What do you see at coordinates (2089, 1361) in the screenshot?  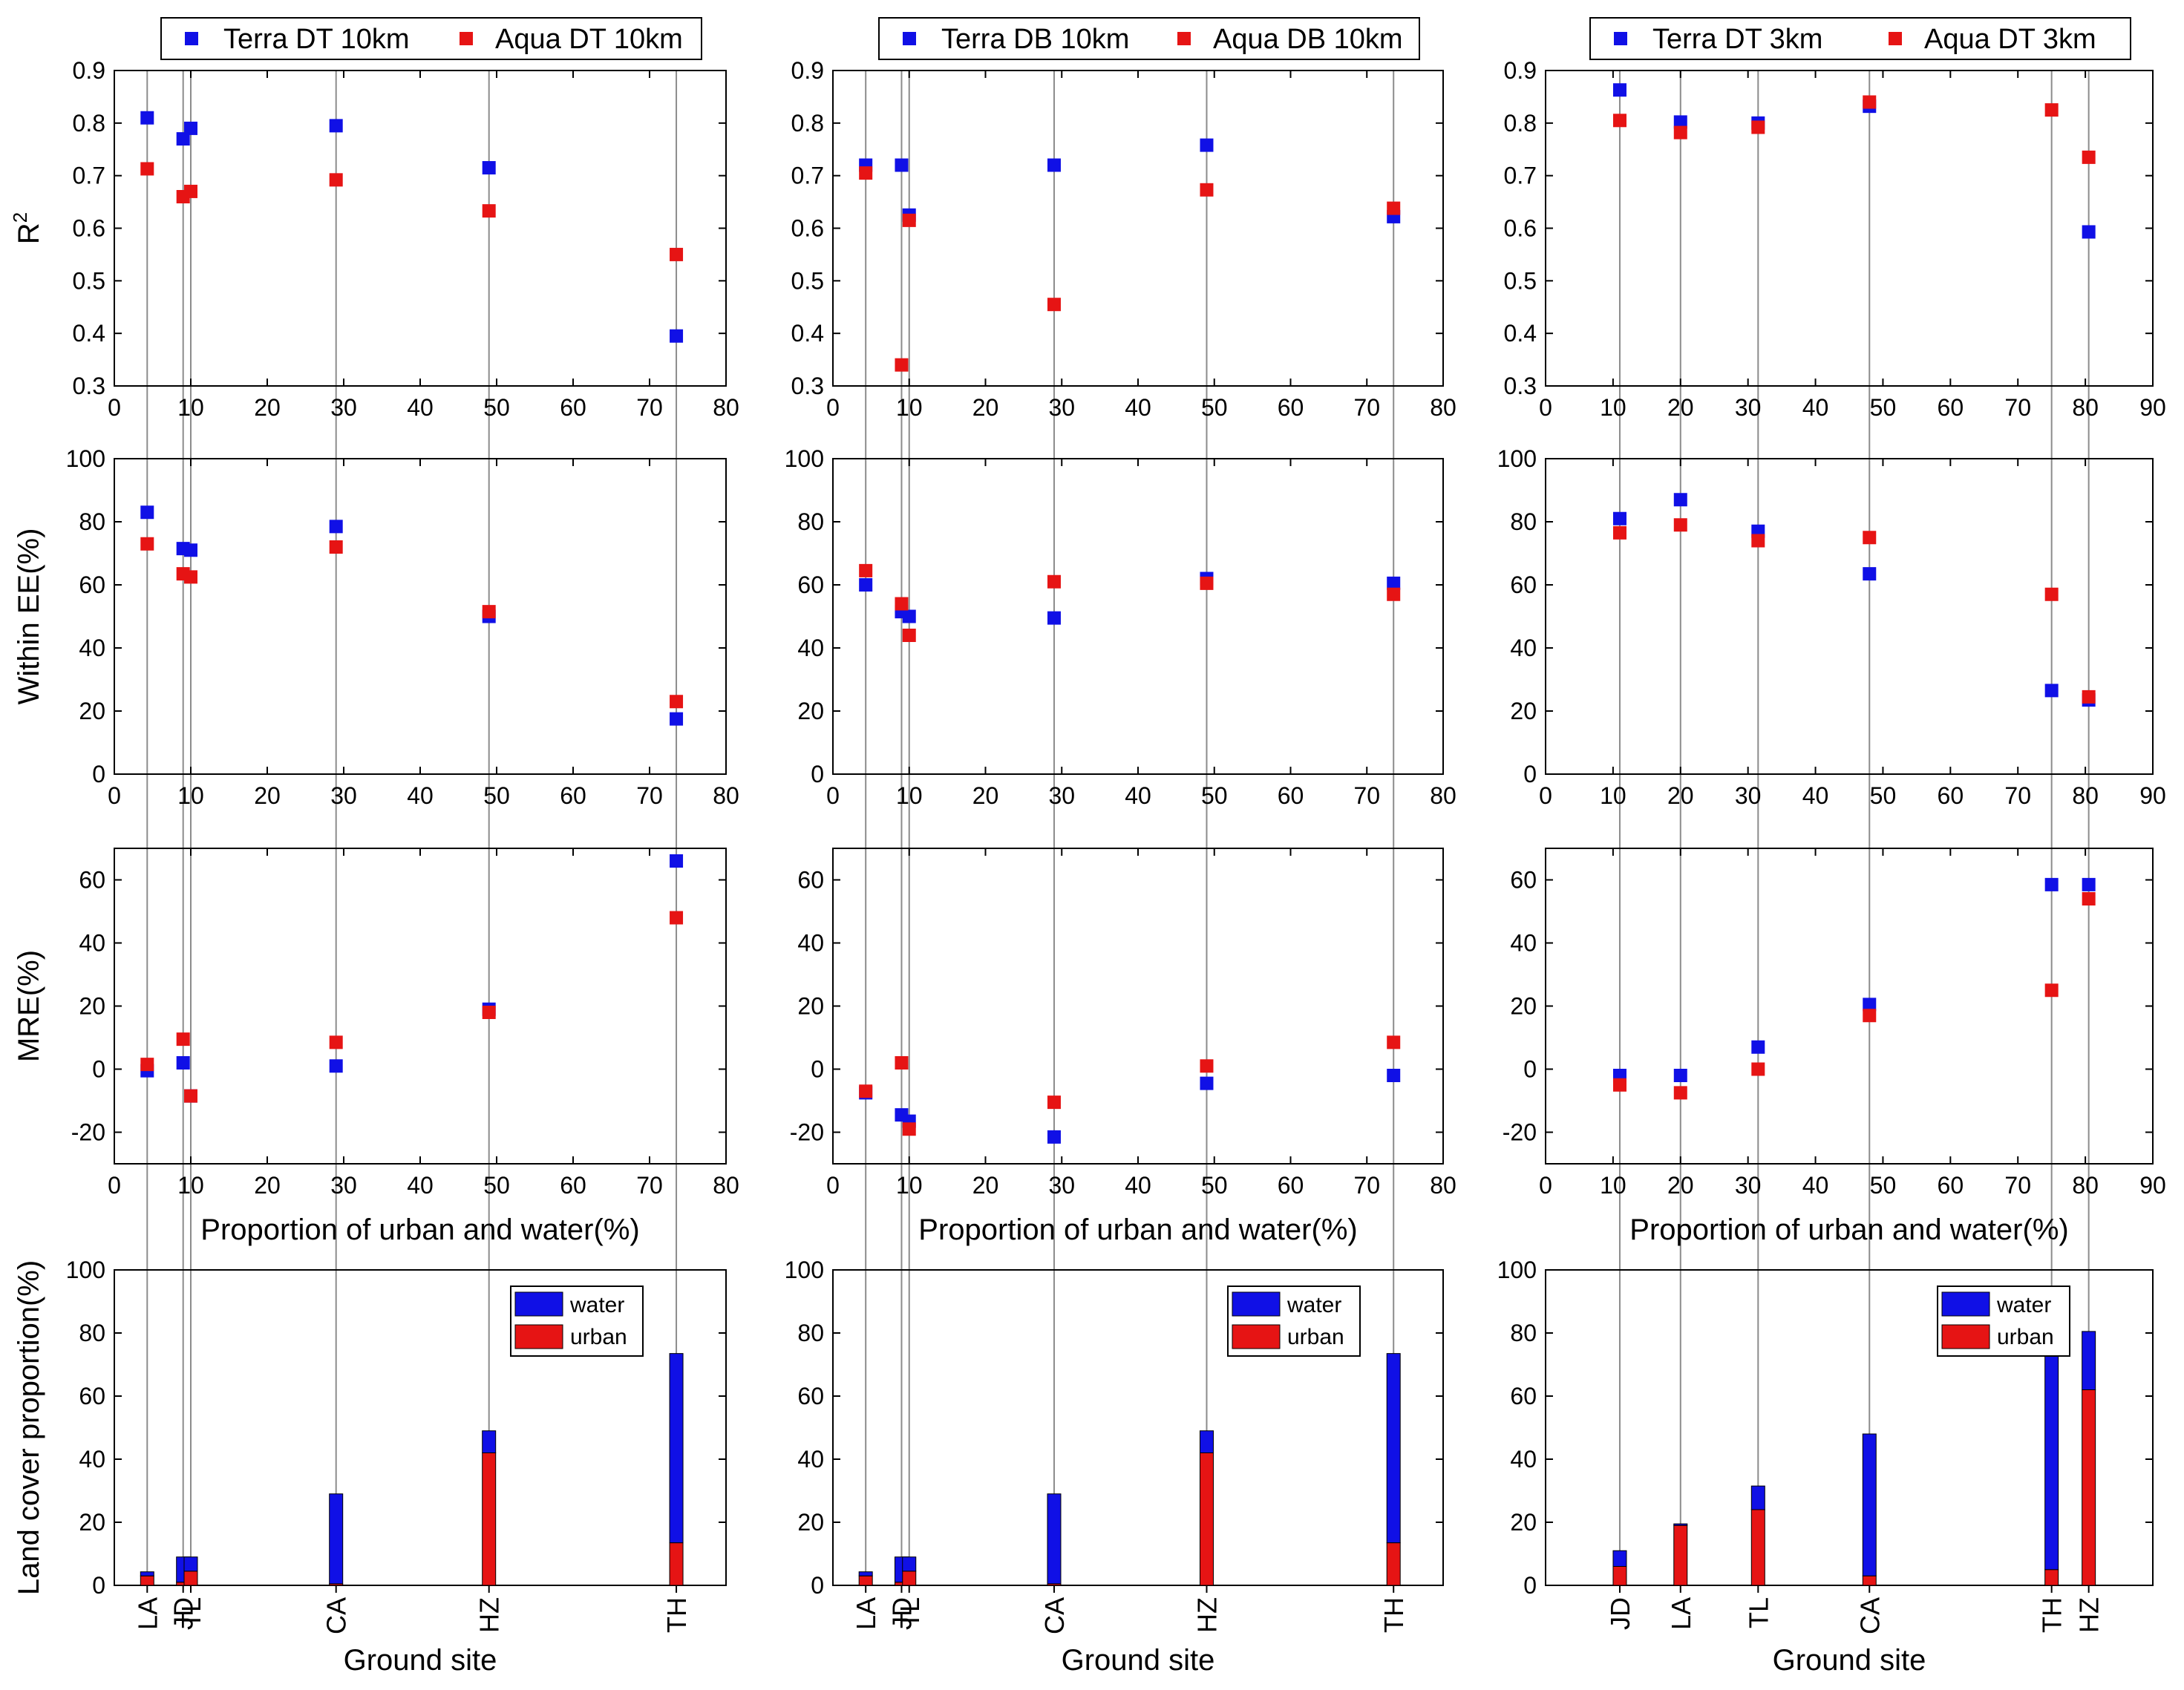 I see `bar-water-HZ` at bounding box center [2089, 1361].